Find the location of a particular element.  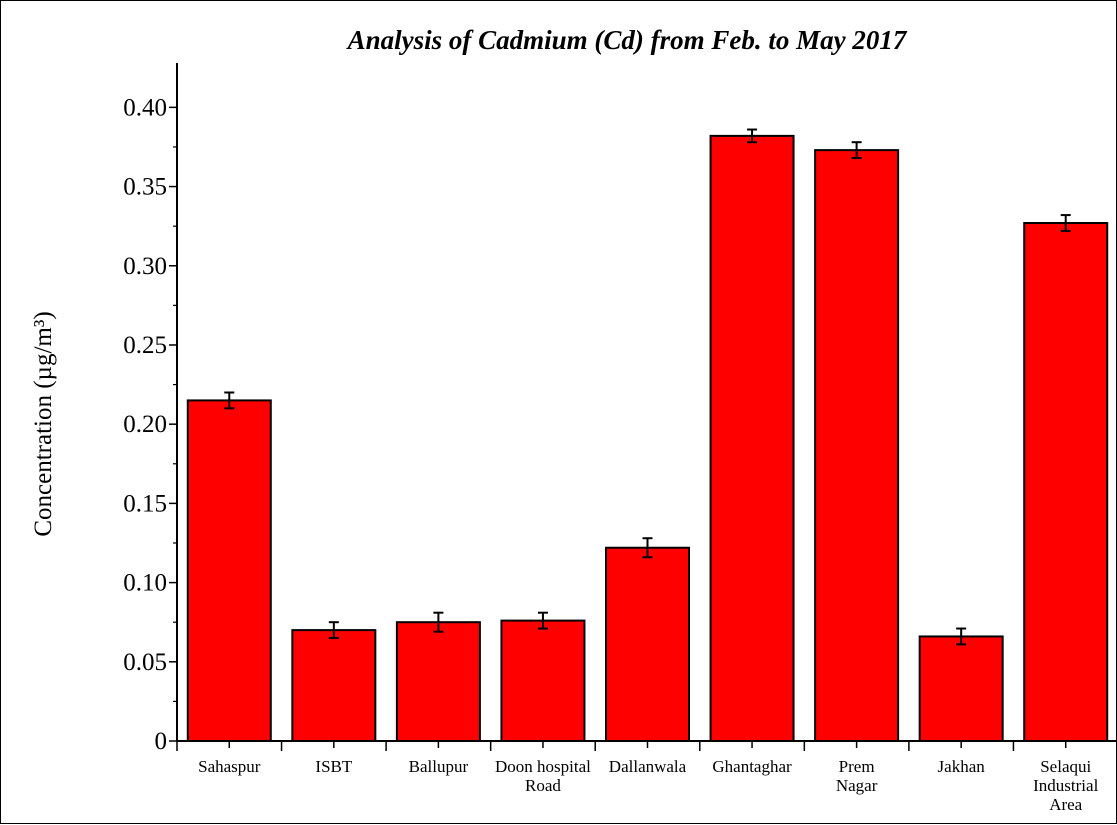

y-tick-label: 0.25 is located at coordinates (145, 345).